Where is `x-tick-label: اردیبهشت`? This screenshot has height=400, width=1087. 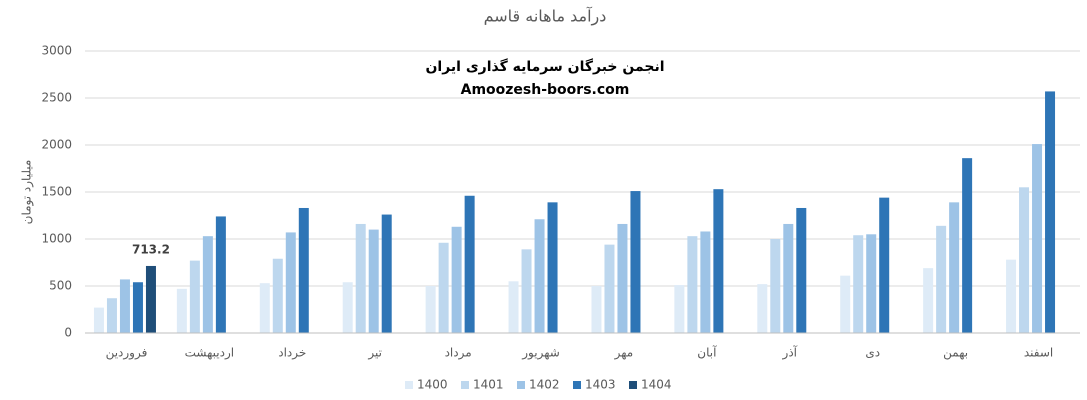 x-tick-label: اردیبهشت is located at coordinates (209, 353).